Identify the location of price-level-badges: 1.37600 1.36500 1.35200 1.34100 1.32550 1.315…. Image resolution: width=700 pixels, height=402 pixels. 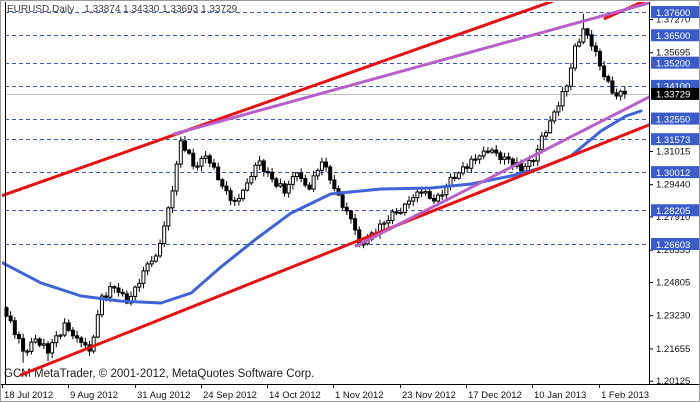
(675, 128).